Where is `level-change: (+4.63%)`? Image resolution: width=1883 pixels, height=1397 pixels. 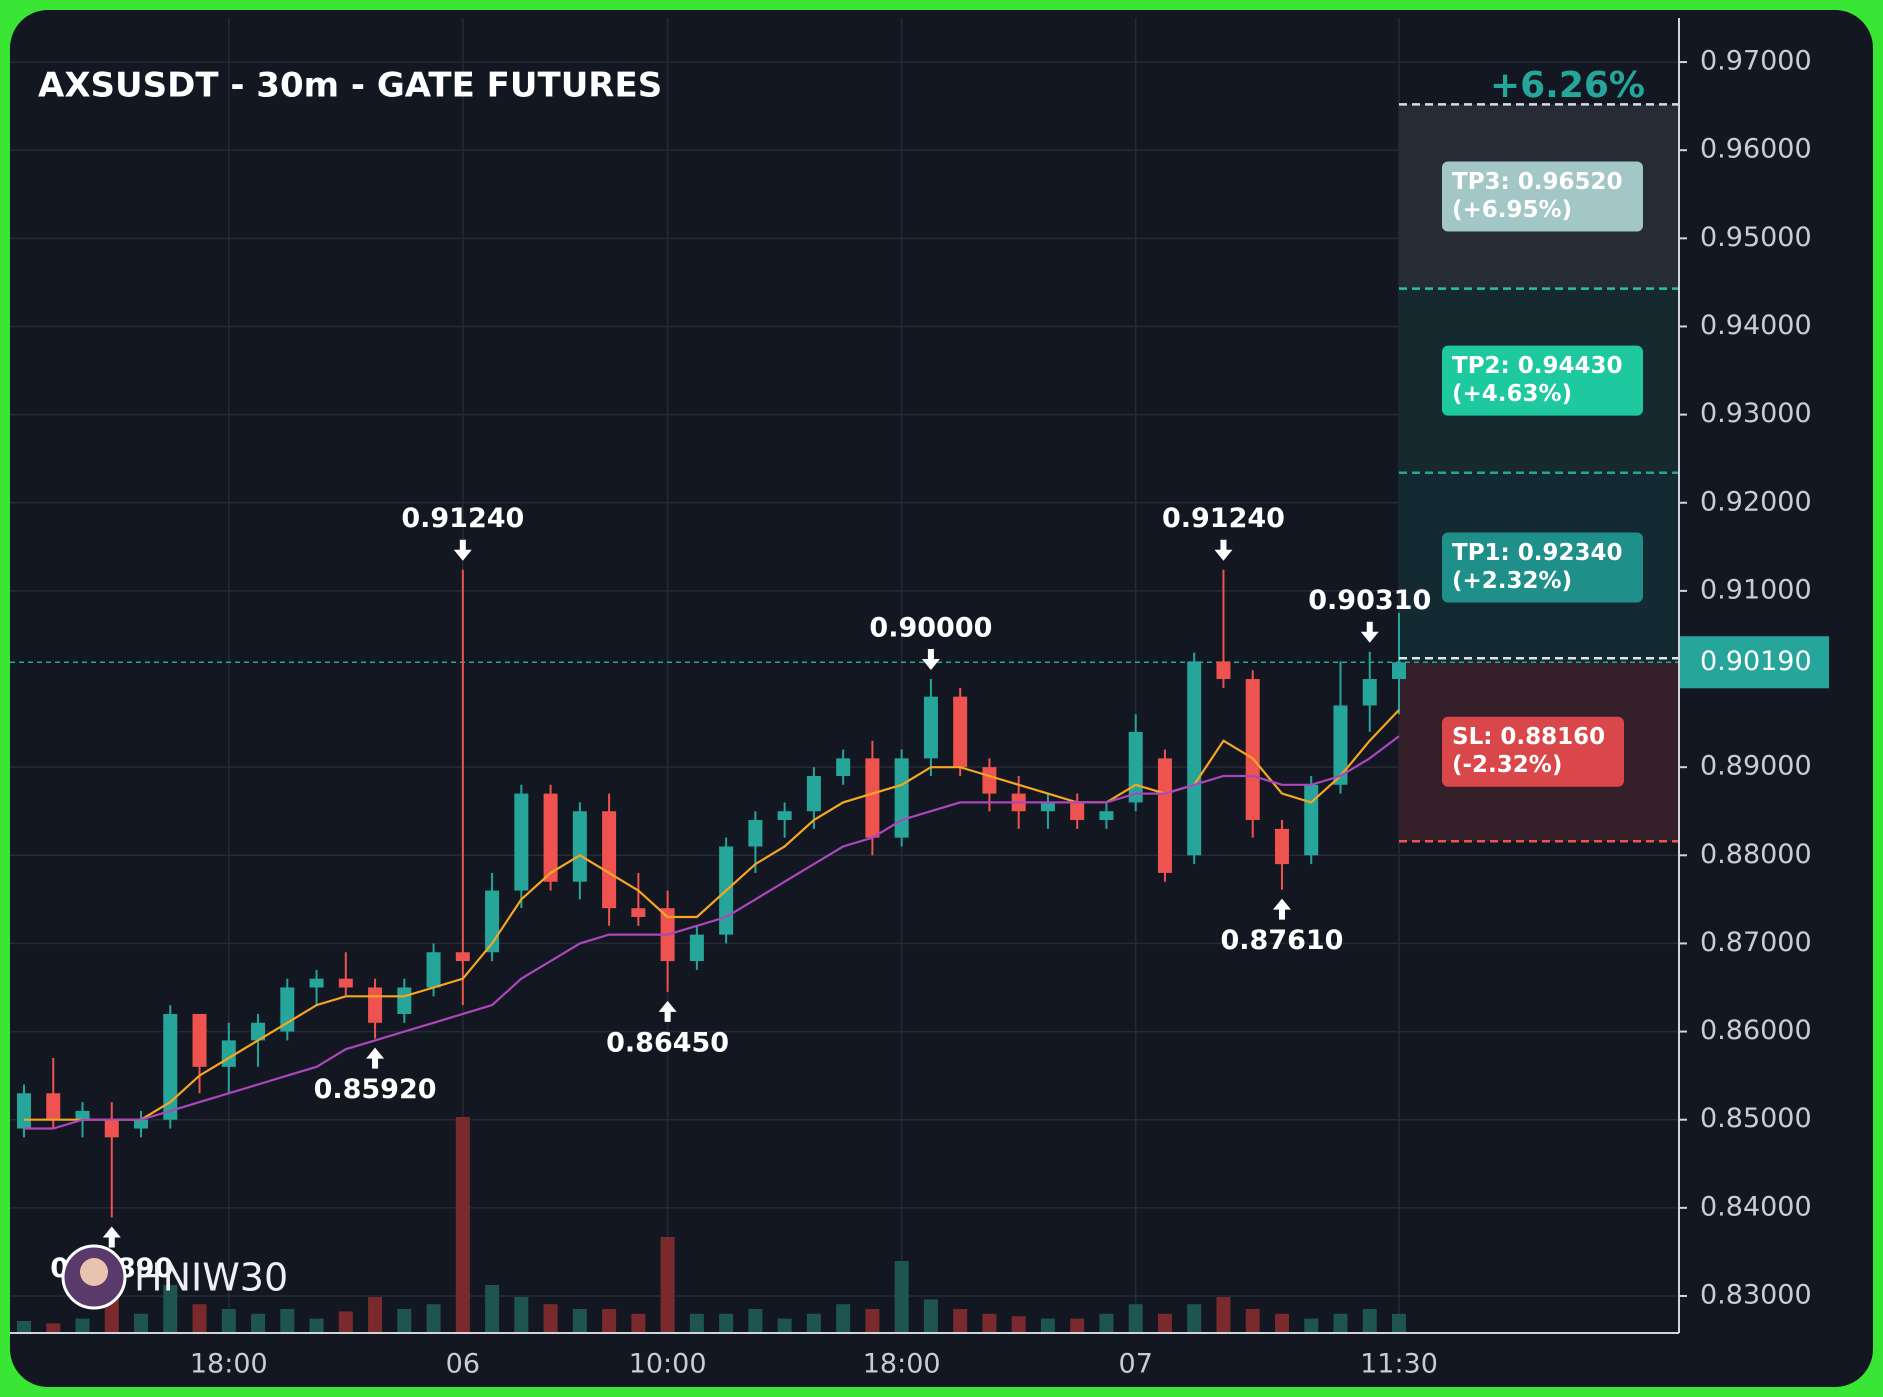 level-change: (+4.63%) is located at coordinates (1512, 394).